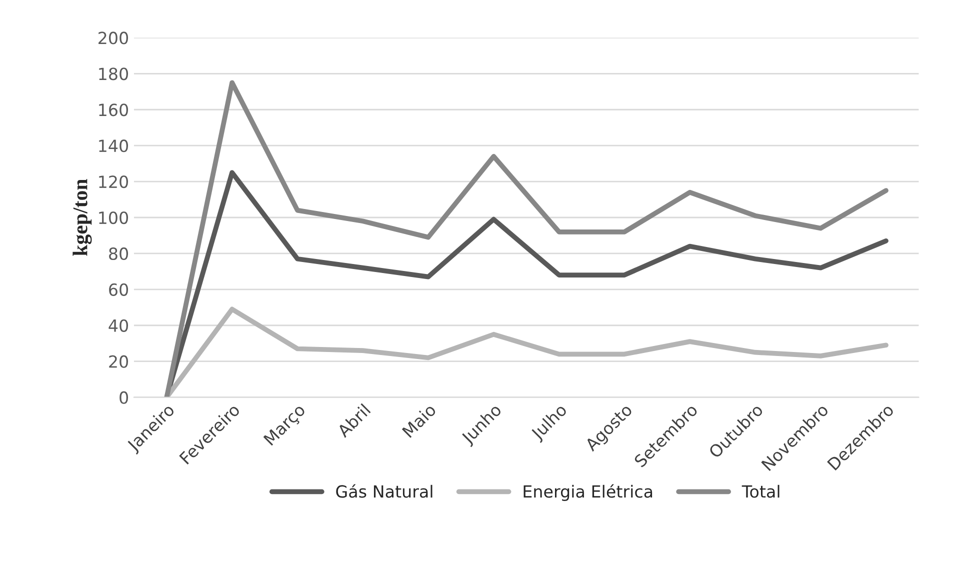 The width and height of the screenshot is (957, 580). Describe the element at coordinates (113, 146) in the screenshot. I see `y-tick-label: 140` at that location.